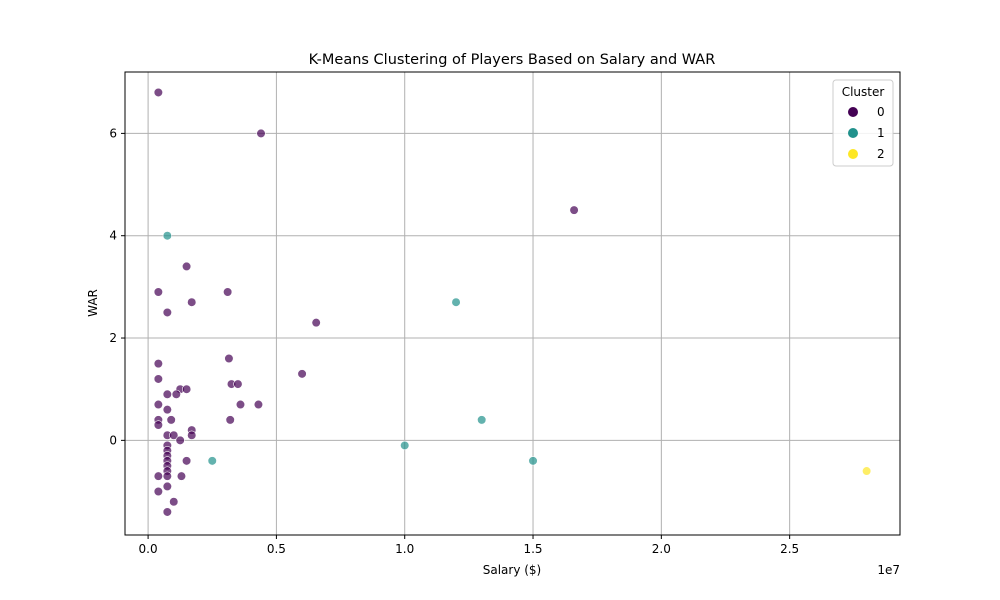 This screenshot has height=600, width=1000. What do you see at coordinates (113, 236) in the screenshot?
I see `y-tick-label: 4` at bounding box center [113, 236].